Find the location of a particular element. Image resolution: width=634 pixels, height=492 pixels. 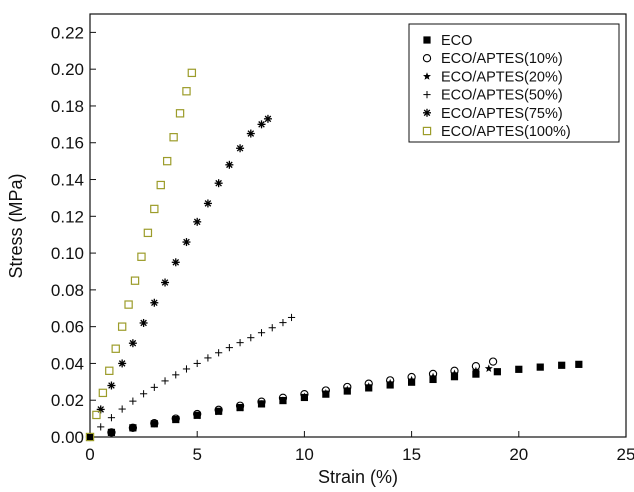

y-tick-label: 0.18 is located at coordinates (67, 106).